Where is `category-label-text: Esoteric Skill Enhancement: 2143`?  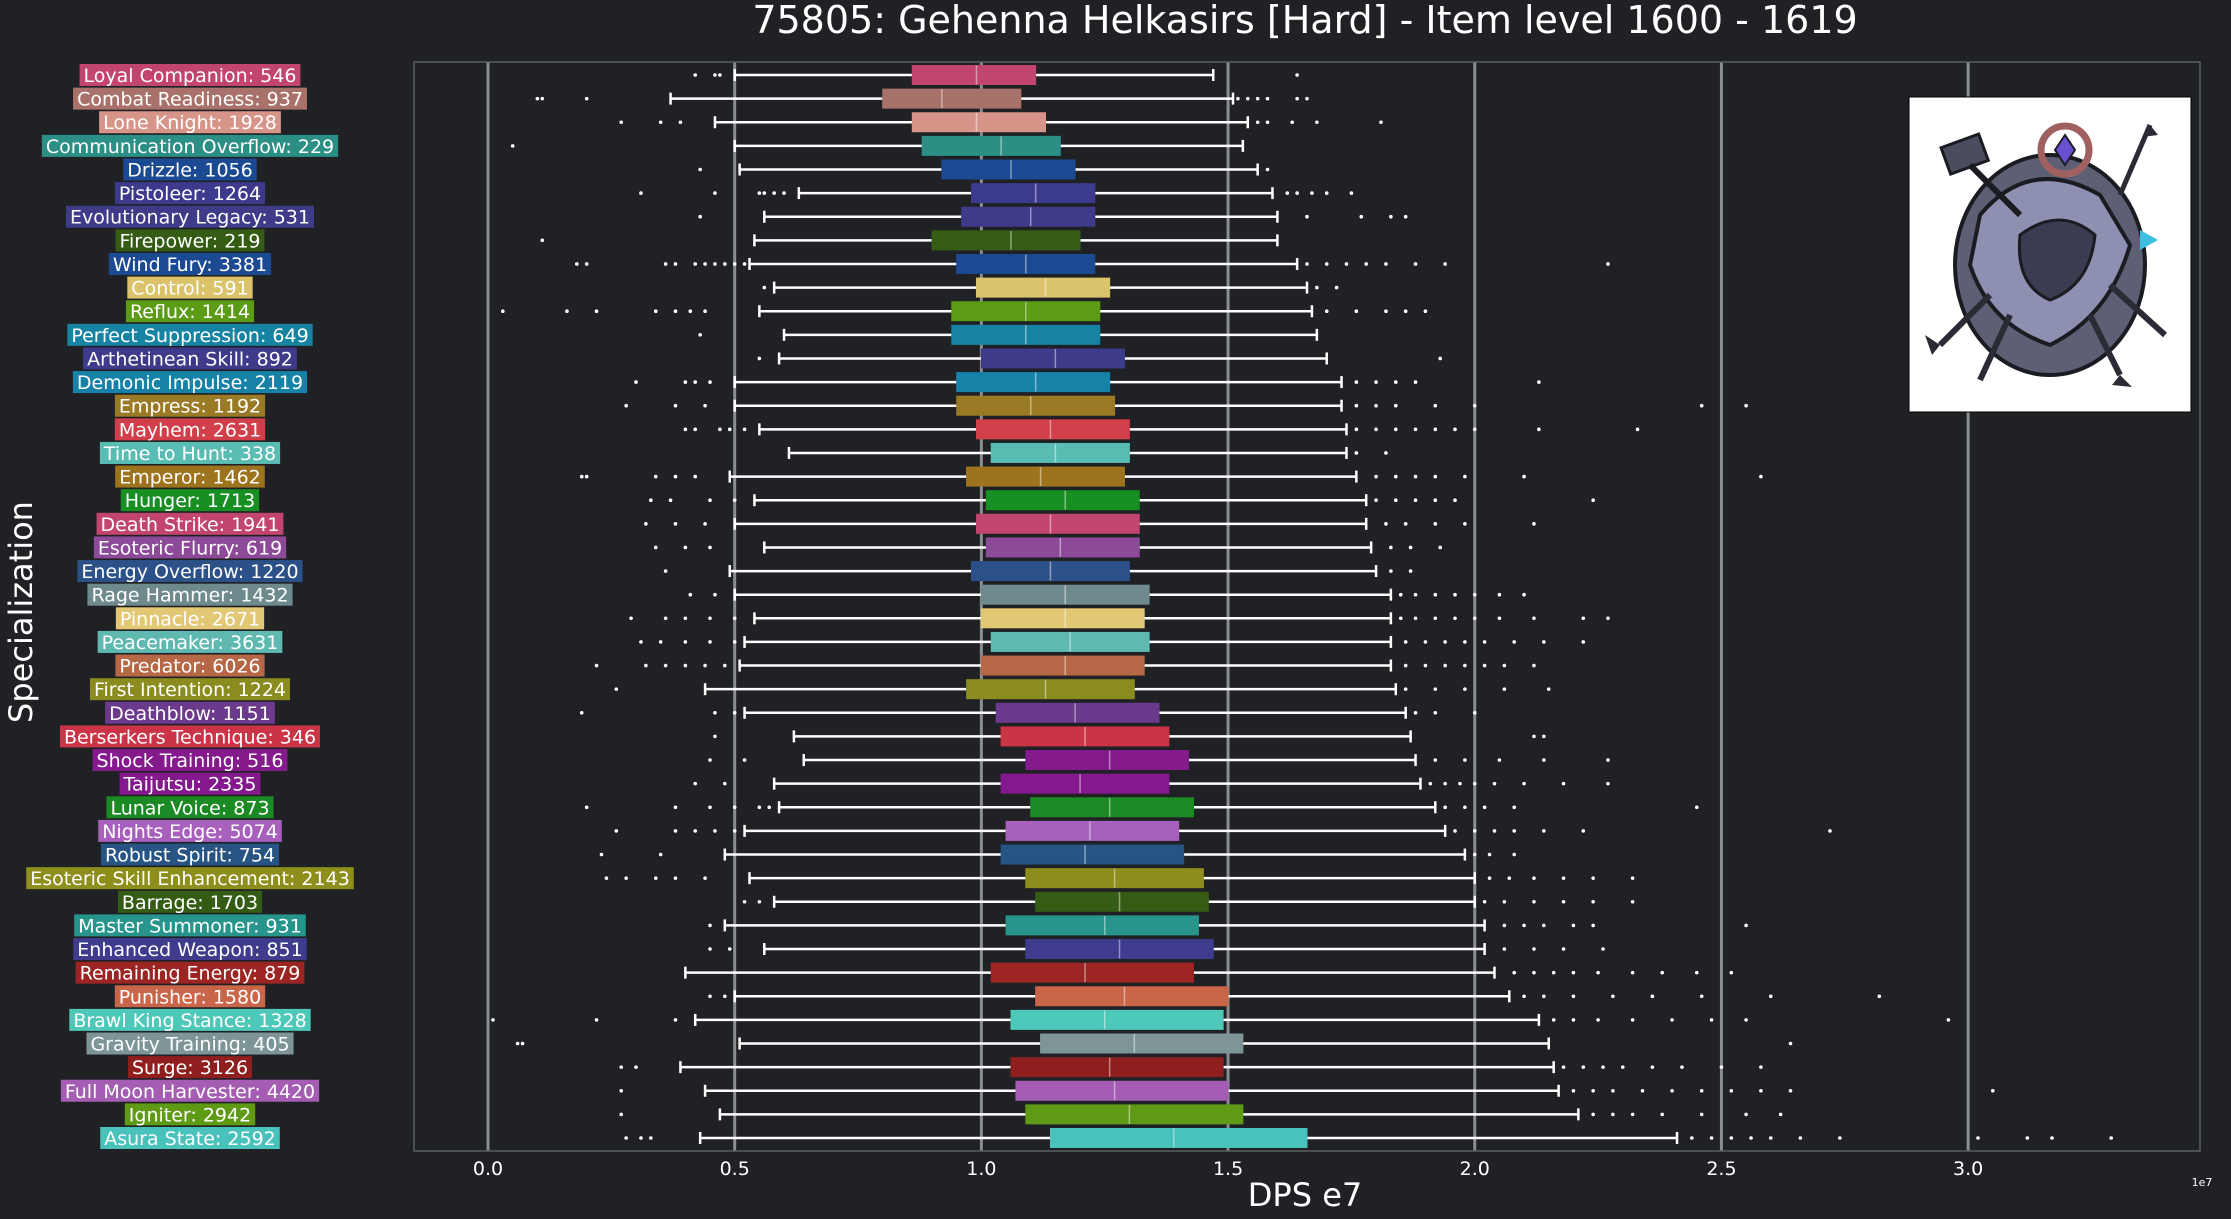
category-label-text: Esoteric Skill Enhancement: 2143 is located at coordinates (190, 879).